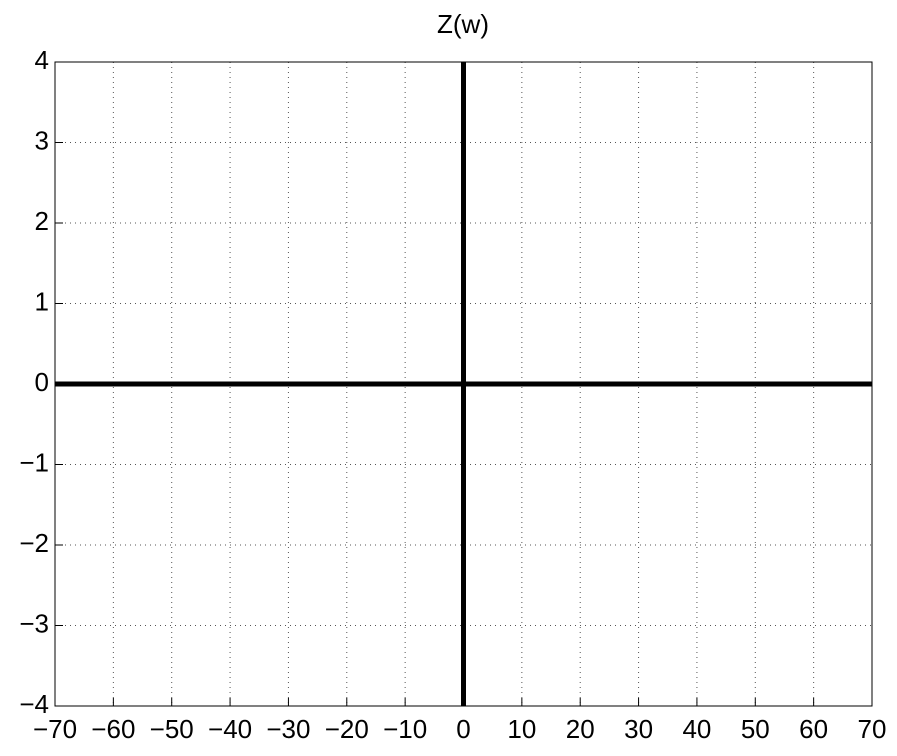 The height and width of the screenshot is (756, 897). What do you see at coordinates (42, 221) in the screenshot?
I see `y-tick-label: 2` at bounding box center [42, 221].